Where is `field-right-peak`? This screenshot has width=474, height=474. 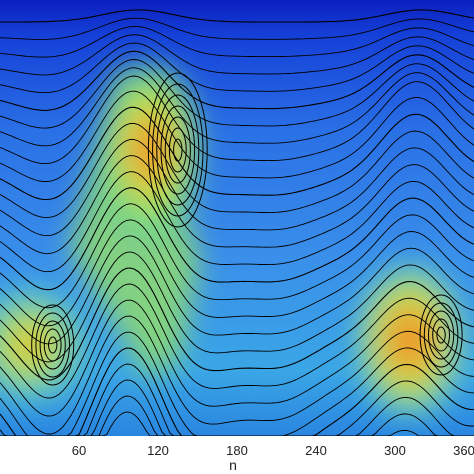 field-right-peak is located at coordinates (410, 340).